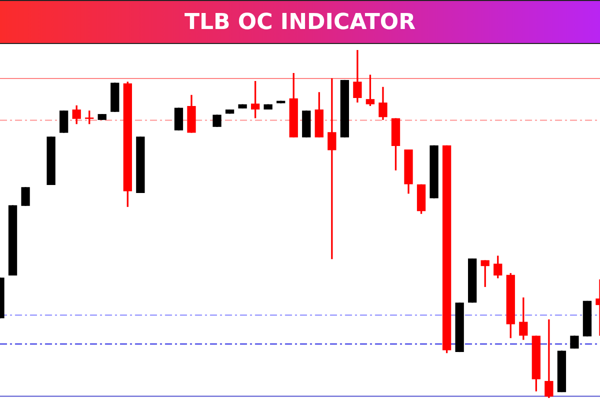 The height and width of the screenshot is (400, 600). I want to click on candlestick, so click(549, 358).